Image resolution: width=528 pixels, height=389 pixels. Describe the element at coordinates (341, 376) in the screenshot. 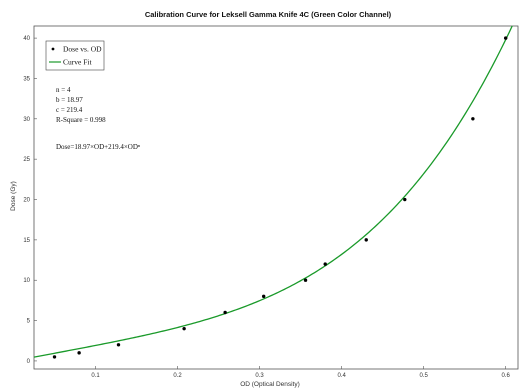

I see `x-tick-label: 0.4` at that location.